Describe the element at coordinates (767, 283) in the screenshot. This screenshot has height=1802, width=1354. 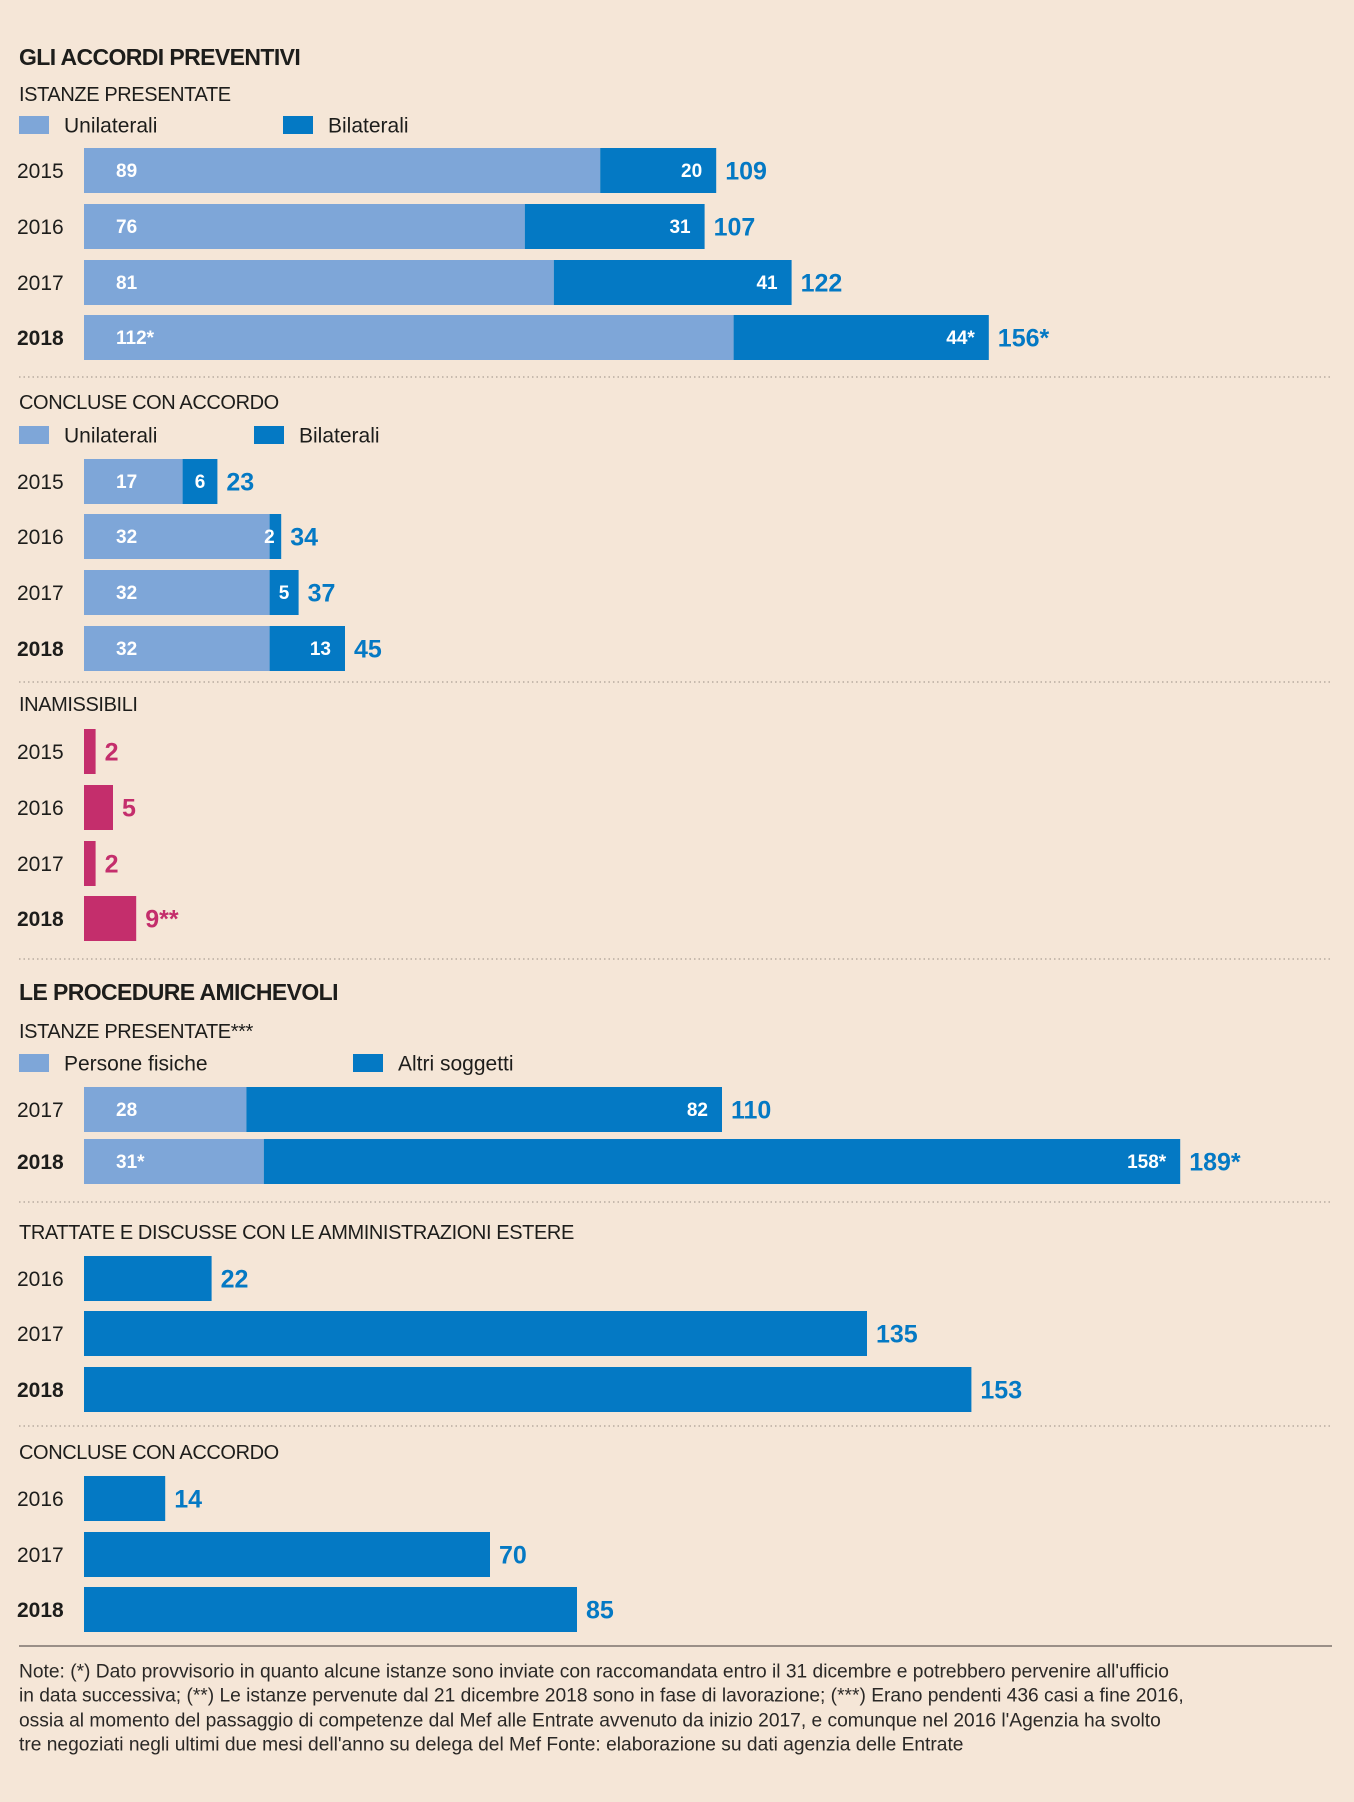
I see `bar-value-label: 41` at that location.